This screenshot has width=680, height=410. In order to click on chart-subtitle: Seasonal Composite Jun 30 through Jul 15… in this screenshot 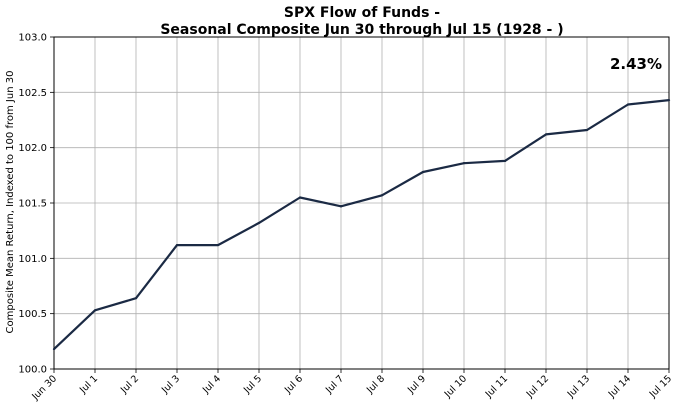, I will do `click(361, 30)`.